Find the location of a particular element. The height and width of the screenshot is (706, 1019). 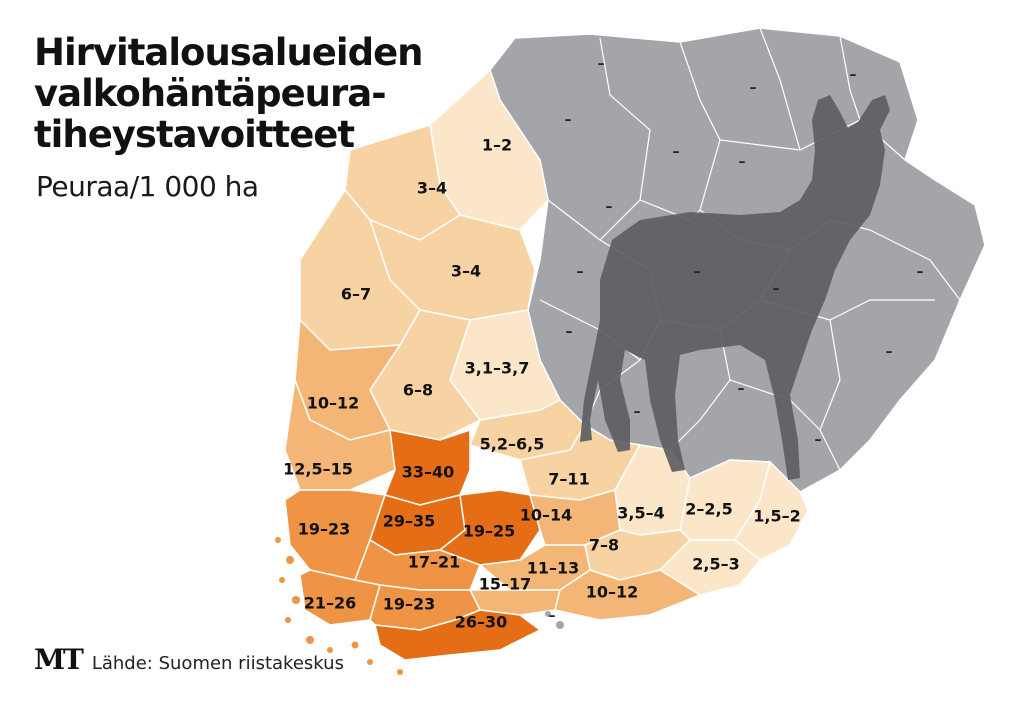

region-label: 12,5–15 is located at coordinates (318, 469).